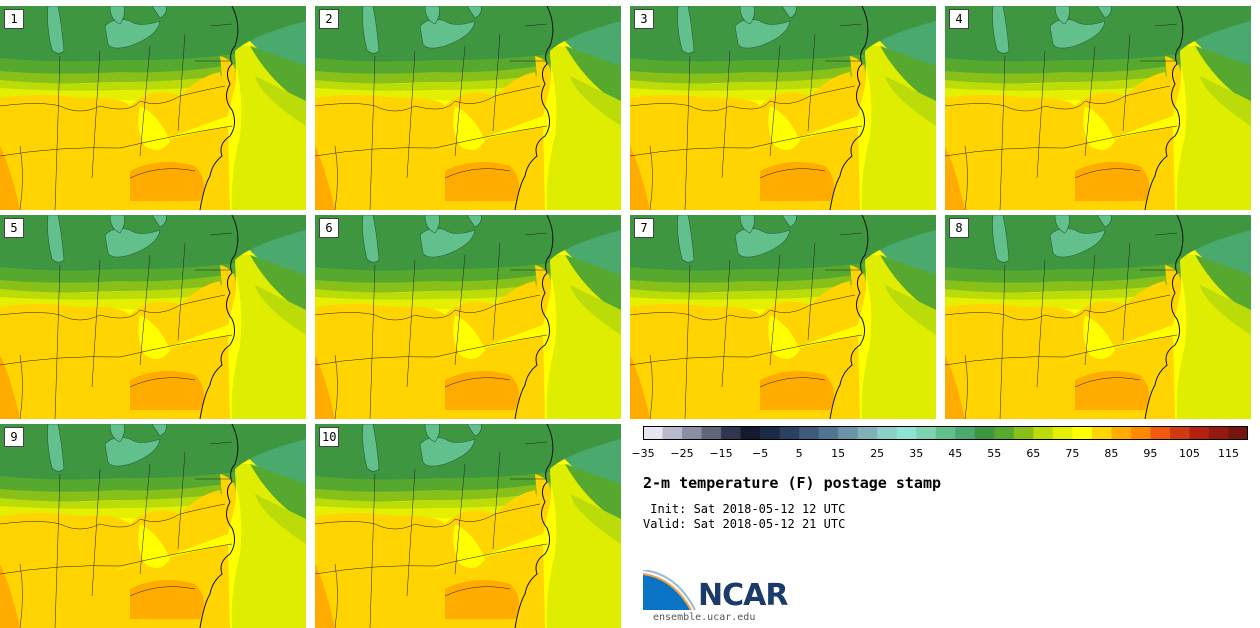 Image resolution: width=1260 pixels, height=628 pixels. I want to click on colorbar, so click(945, 433).